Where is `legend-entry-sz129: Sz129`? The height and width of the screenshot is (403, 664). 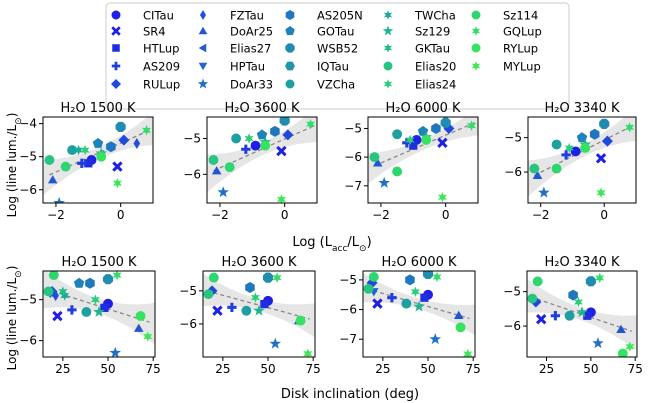 legend-entry-sz129: Sz129 is located at coordinates (416, 32).